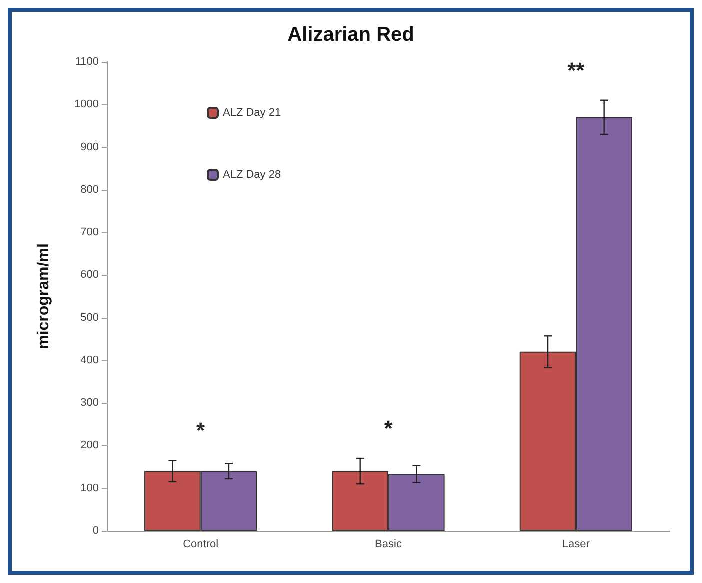 Image resolution: width=702 pixels, height=583 pixels. Describe the element at coordinates (576, 544) in the screenshot. I see `x-tick-label: Laser` at that location.